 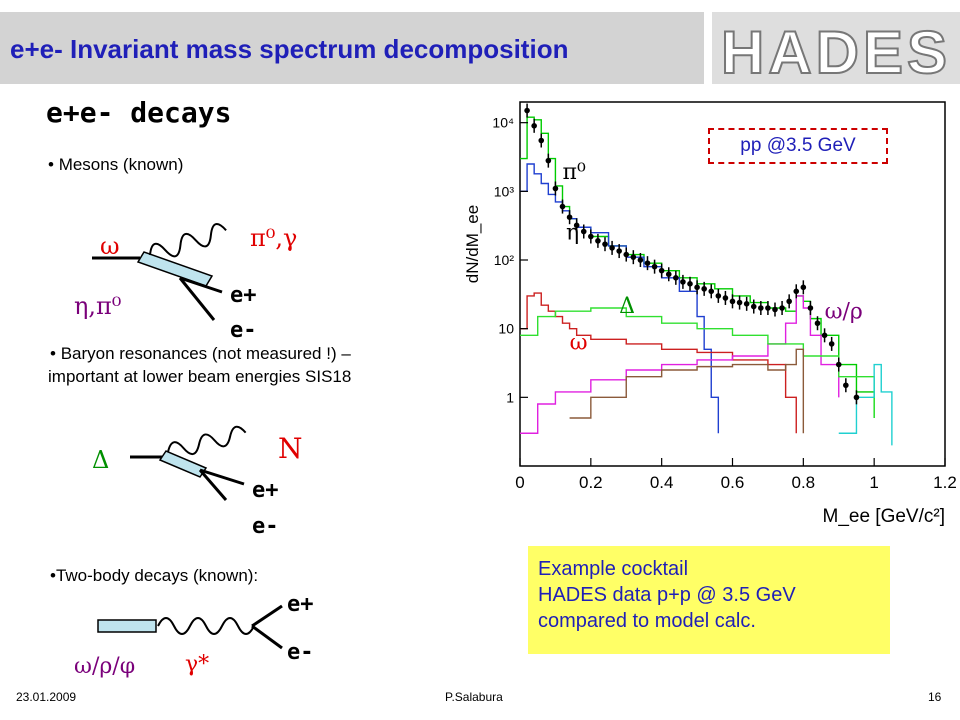 I want to click on hades-logo: HADES, so click(x=836, y=49).